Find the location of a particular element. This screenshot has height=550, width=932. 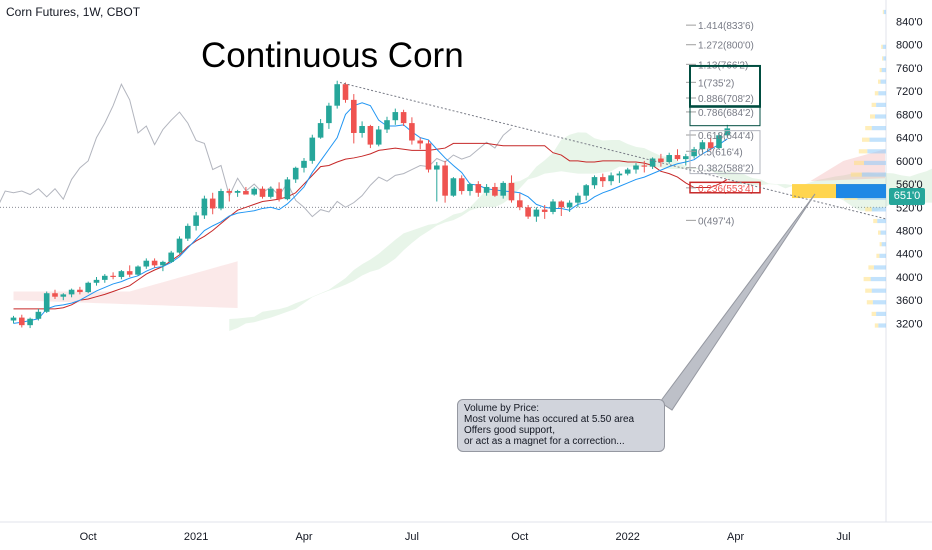

price-tick-label: 840'0 is located at coordinates (909, 23).